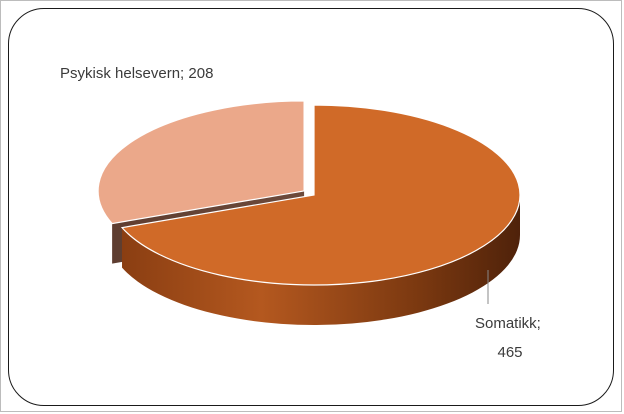 This screenshot has width=624, height=414. I want to click on data-label-somatikk-line2: 465, so click(509, 352).